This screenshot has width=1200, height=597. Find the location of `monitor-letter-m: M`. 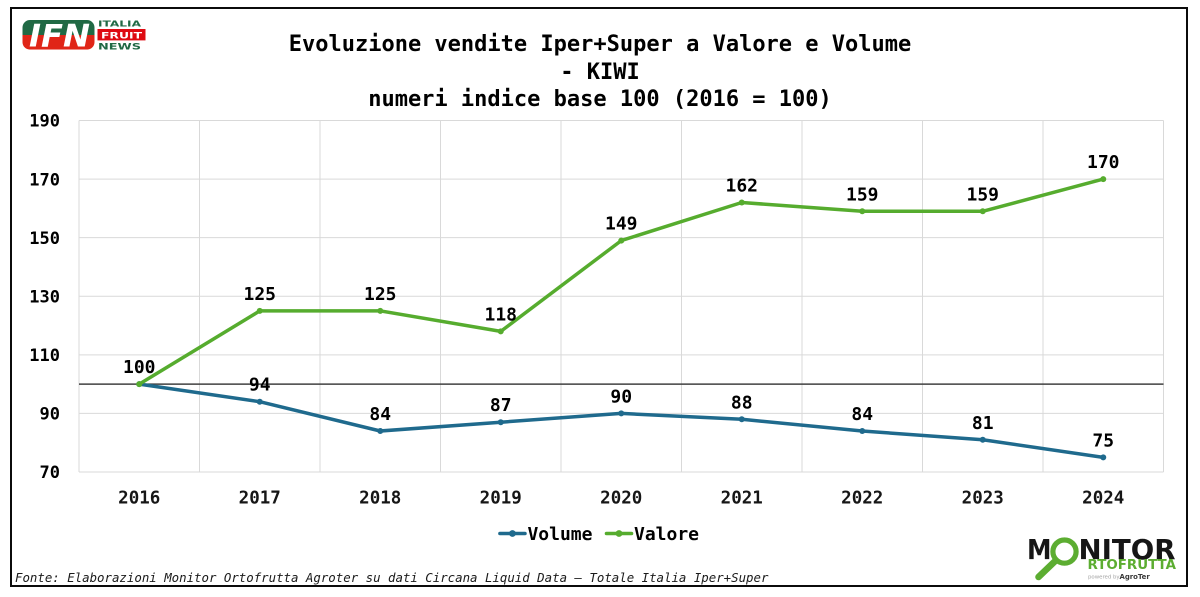

monitor-letter-m: M is located at coordinates (1039, 549).